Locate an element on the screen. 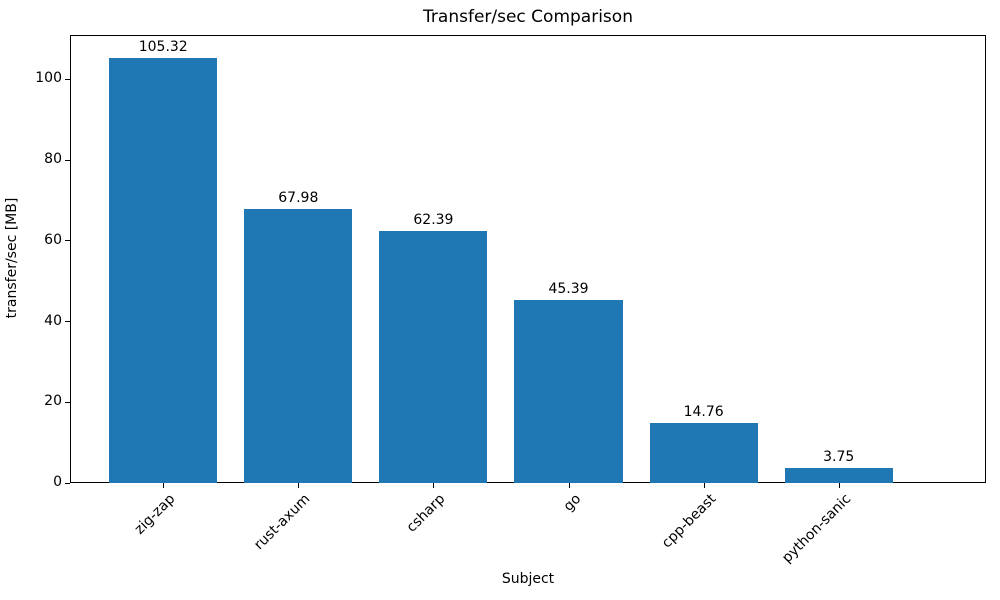 Image resolution: width=1000 pixels, height=600 pixels. bar-value-label: 3.75 is located at coordinates (839, 456).